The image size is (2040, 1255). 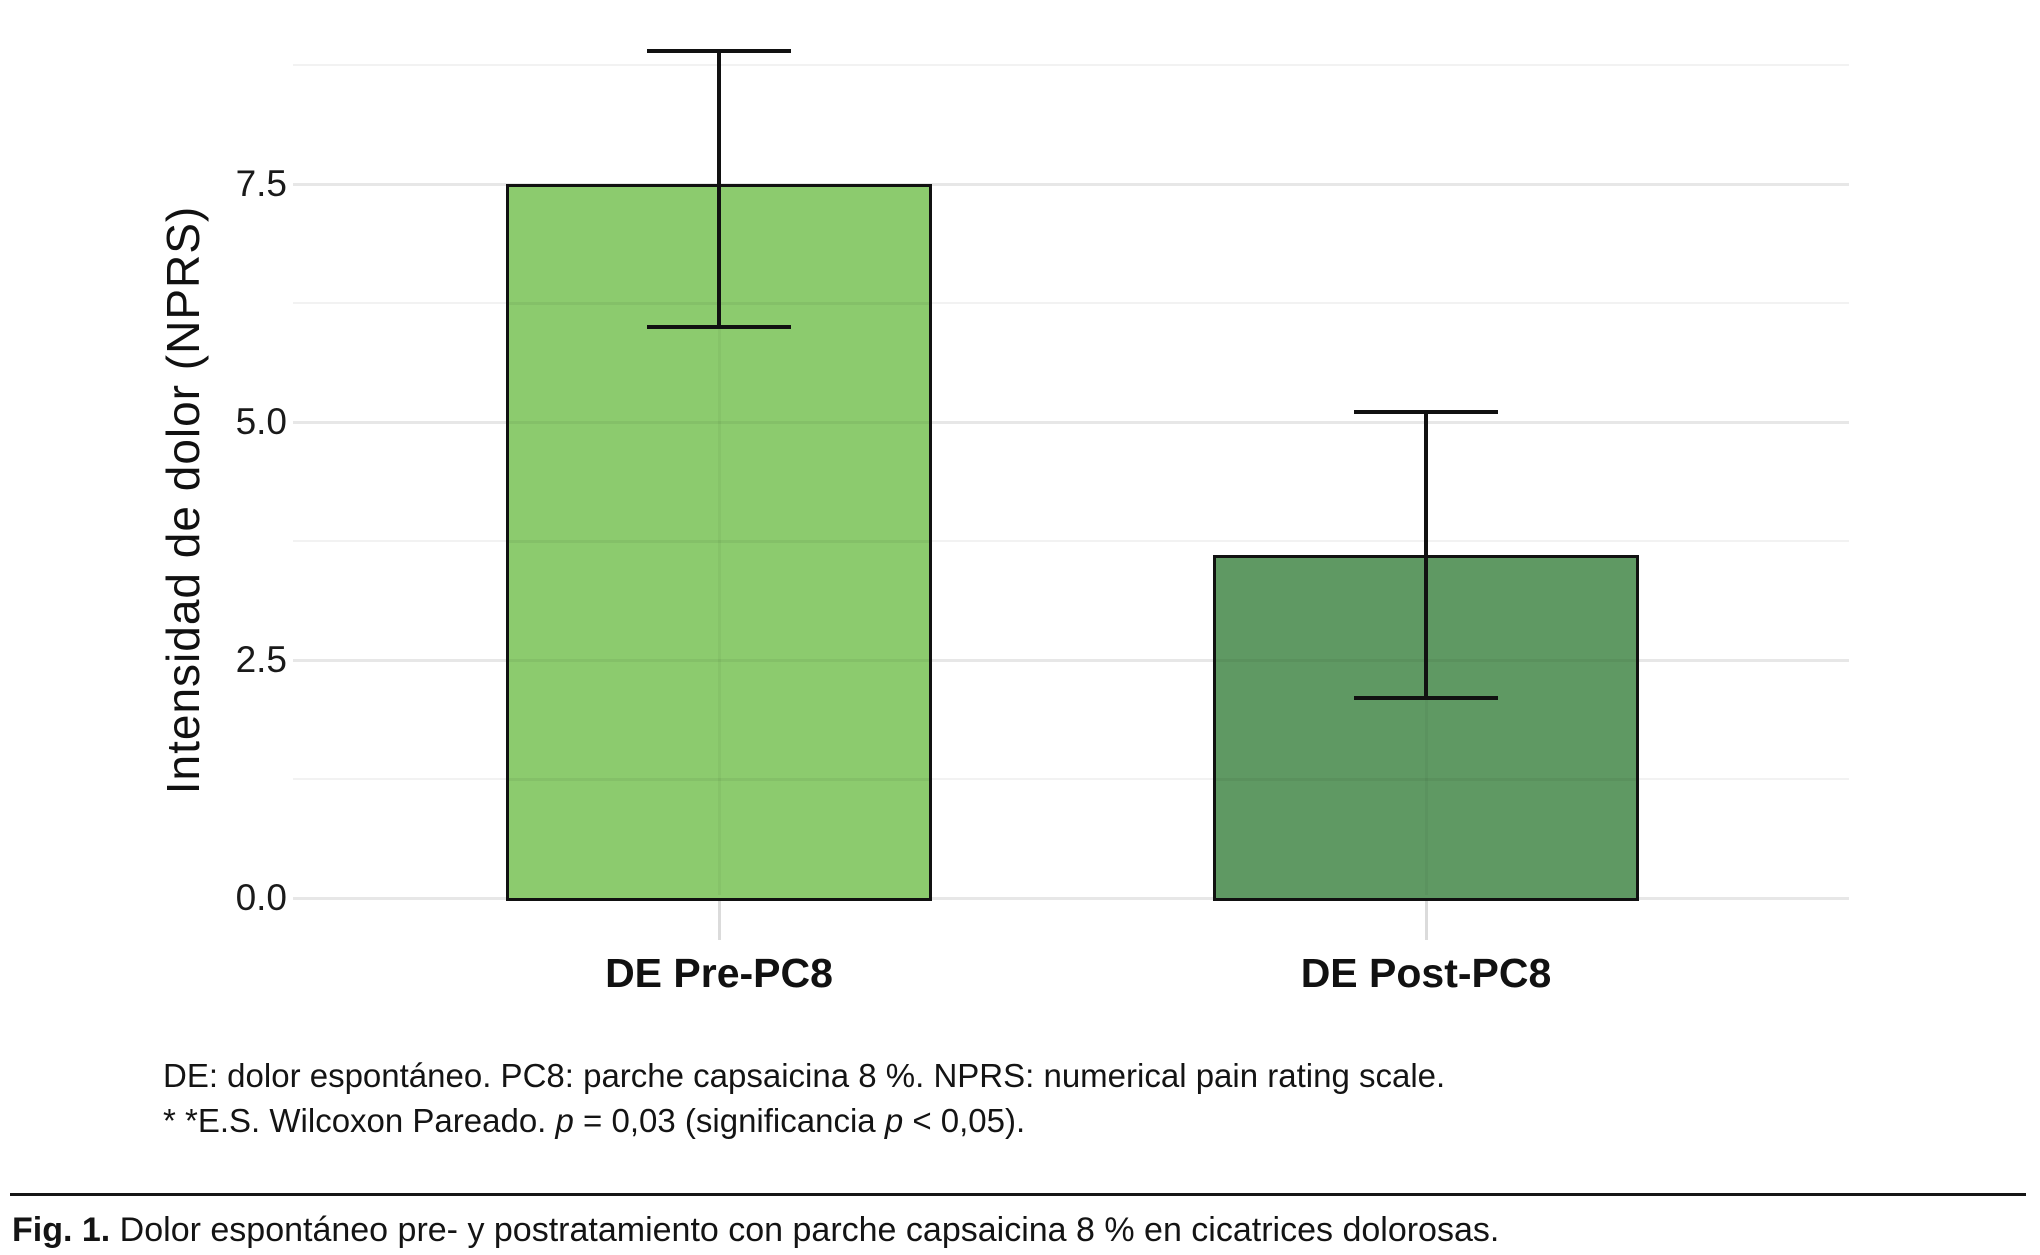 What do you see at coordinates (261, 897) in the screenshot?
I see `y-tick-label: 0.0` at bounding box center [261, 897].